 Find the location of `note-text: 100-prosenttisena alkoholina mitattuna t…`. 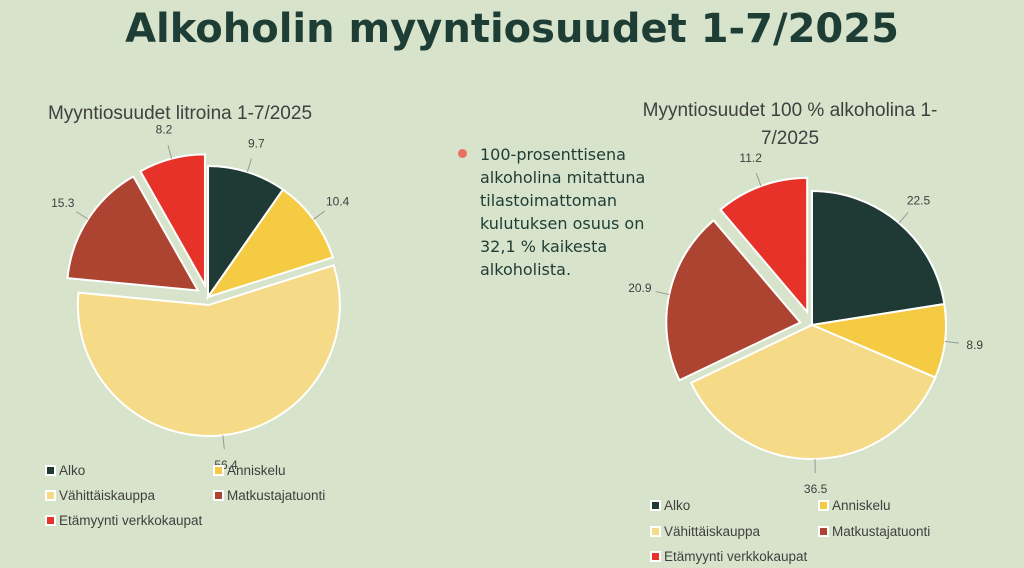

note-text: 100-prosenttisena alkoholina mitattuna t… is located at coordinates (563, 212).